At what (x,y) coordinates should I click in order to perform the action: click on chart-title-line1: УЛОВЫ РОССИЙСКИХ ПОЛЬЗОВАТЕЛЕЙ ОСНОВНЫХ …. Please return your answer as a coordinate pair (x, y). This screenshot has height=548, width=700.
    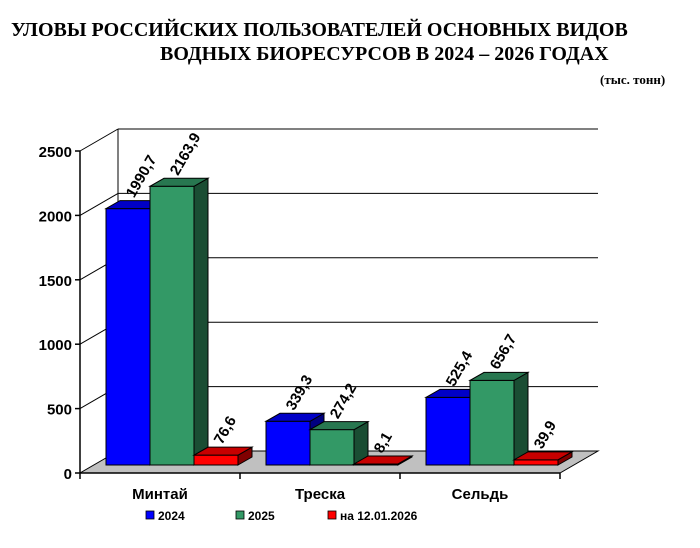
    Looking at the image, I should click on (319, 30).